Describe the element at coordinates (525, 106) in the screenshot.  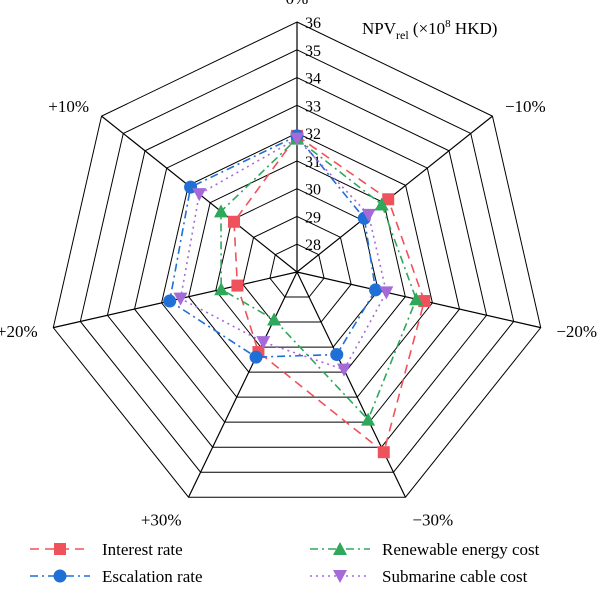
I see `direction-label: −10%` at that location.